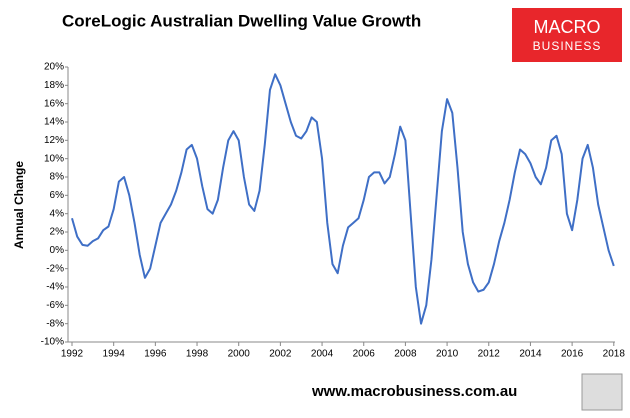 Image resolution: width=630 pixels, height=418 pixels. Describe the element at coordinates (52, 342) in the screenshot. I see `y-tick-label: -10%` at that location.